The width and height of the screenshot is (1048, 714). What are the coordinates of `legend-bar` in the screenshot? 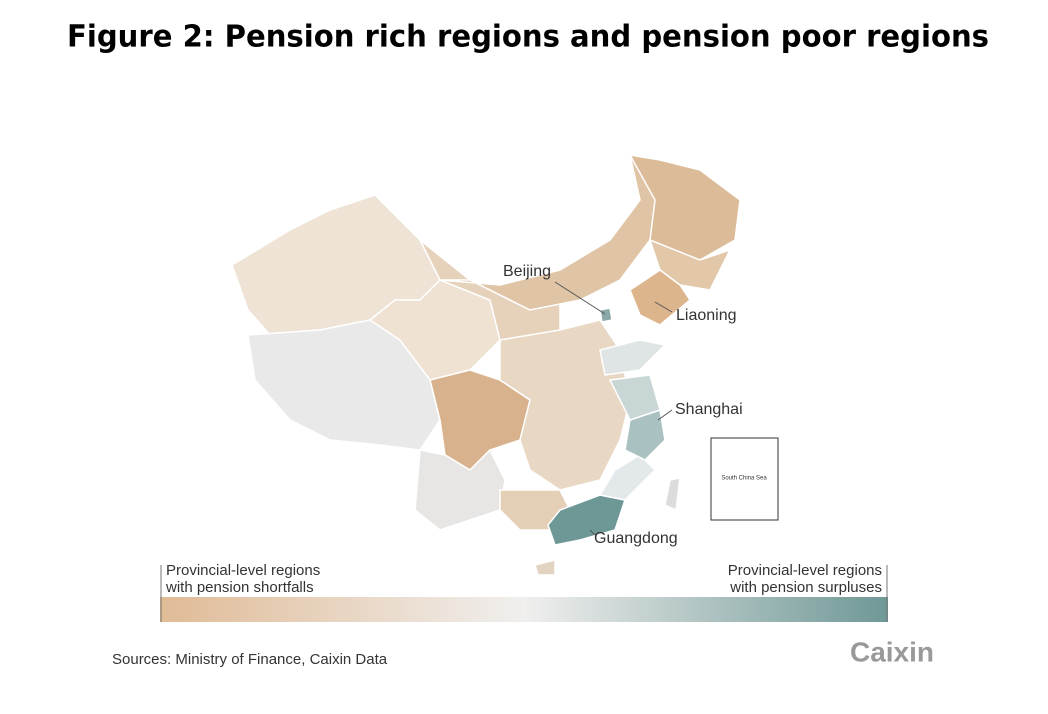 It's located at (524, 609).